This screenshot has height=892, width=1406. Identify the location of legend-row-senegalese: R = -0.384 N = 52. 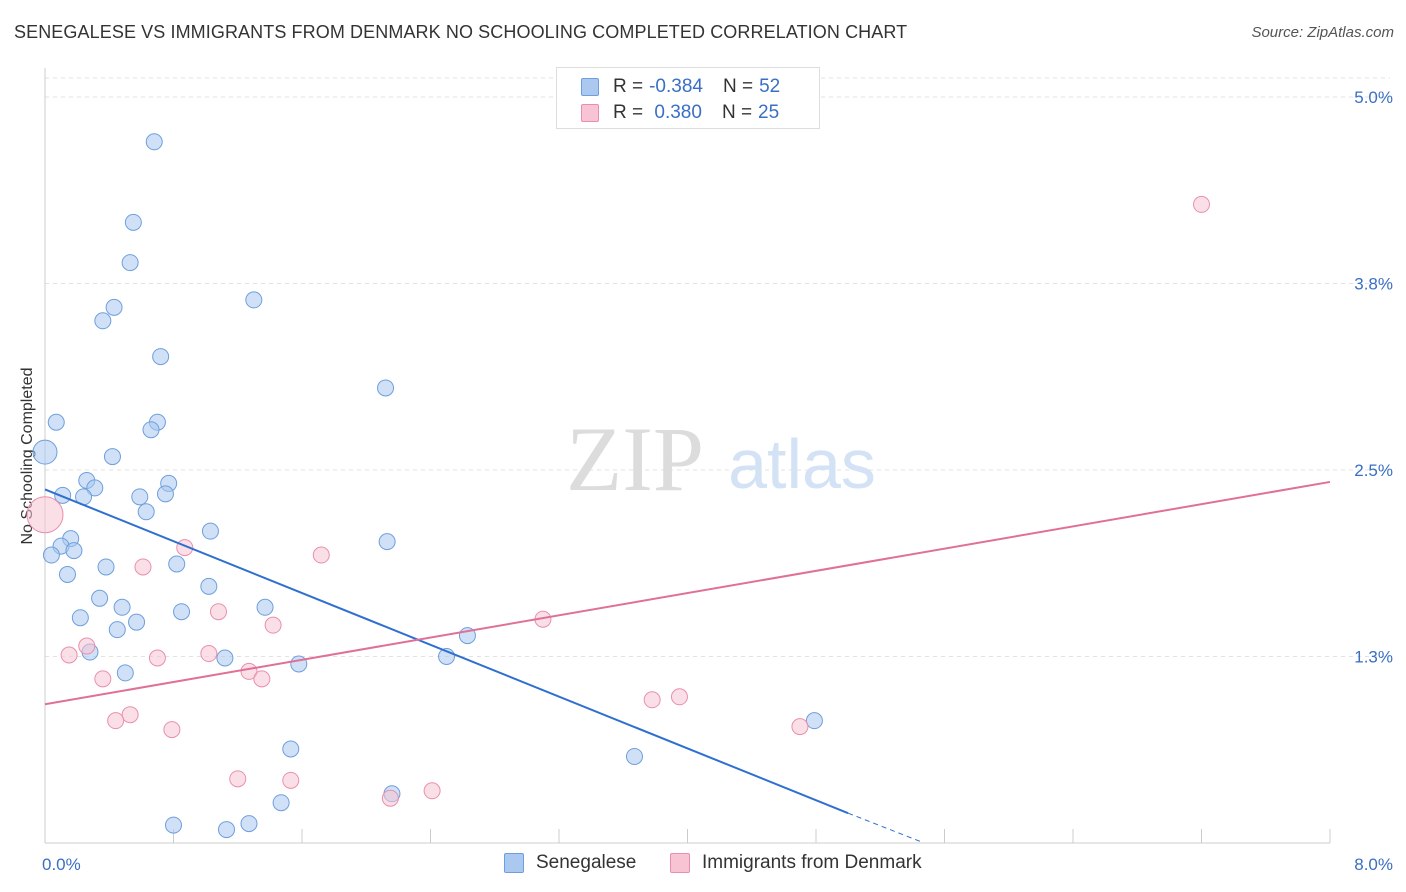
(680, 87).